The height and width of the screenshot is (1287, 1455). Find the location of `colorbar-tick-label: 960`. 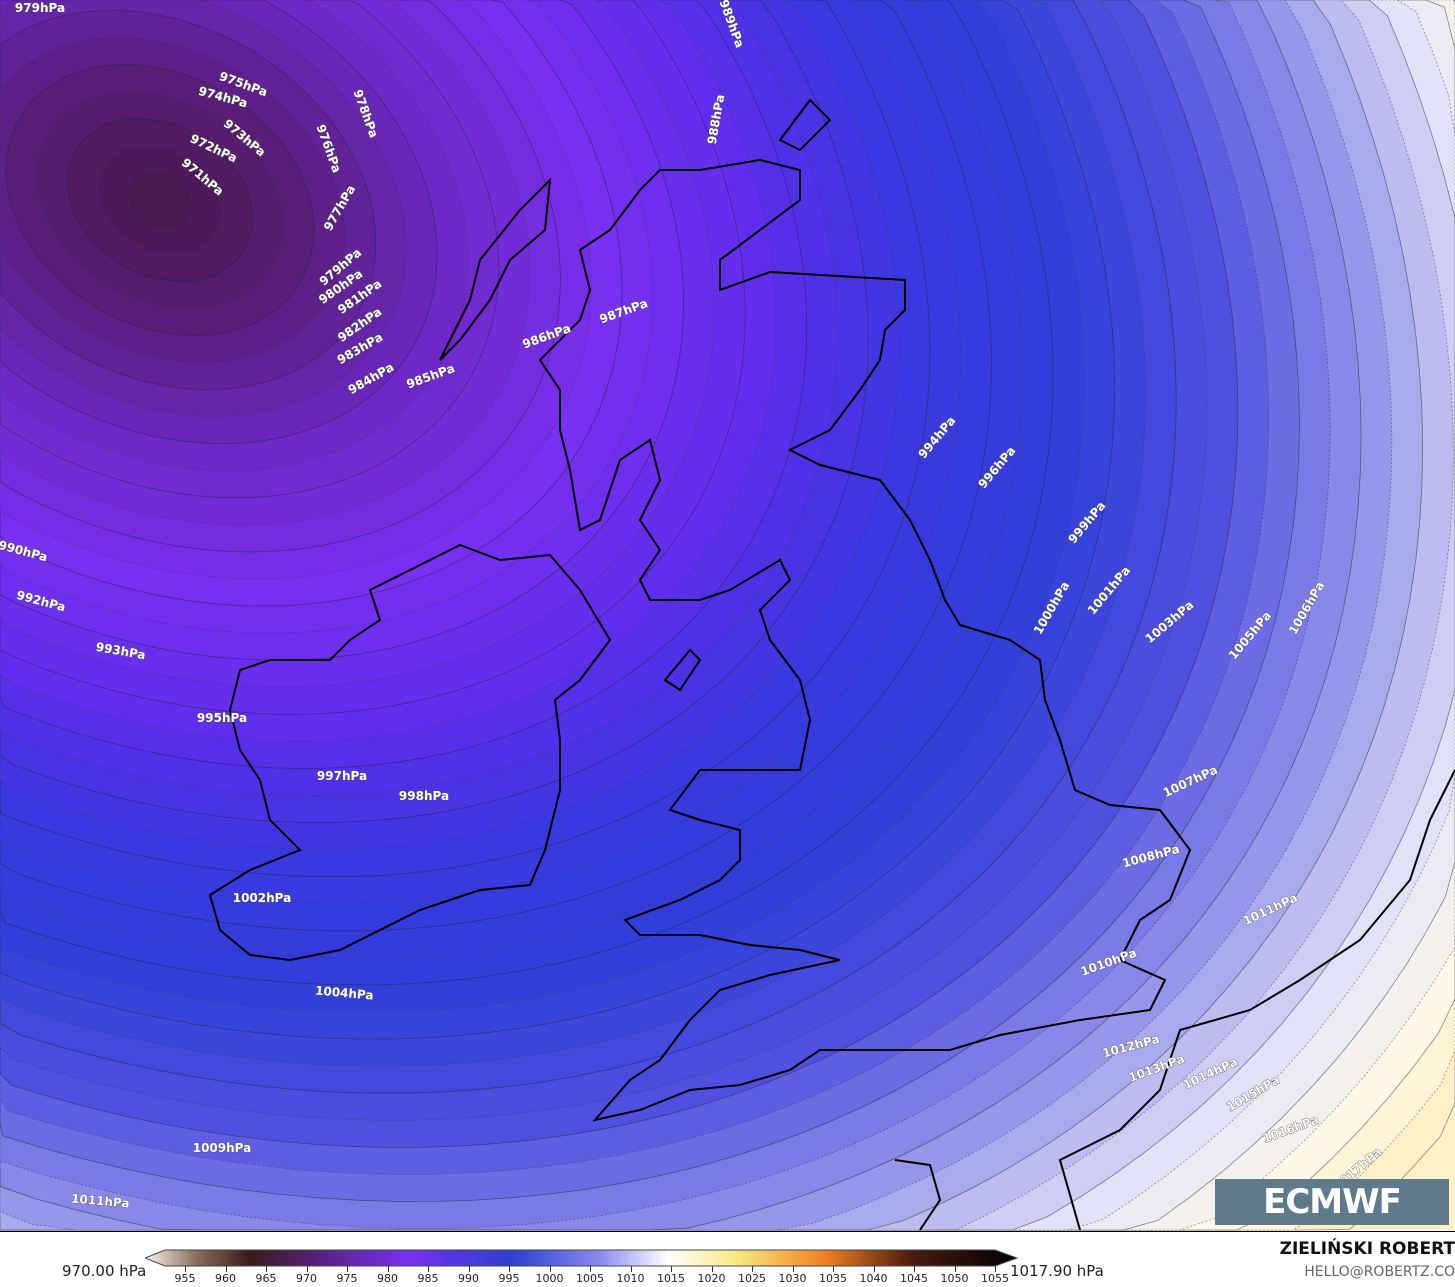

colorbar-tick-label: 960 is located at coordinates (225, 1278).